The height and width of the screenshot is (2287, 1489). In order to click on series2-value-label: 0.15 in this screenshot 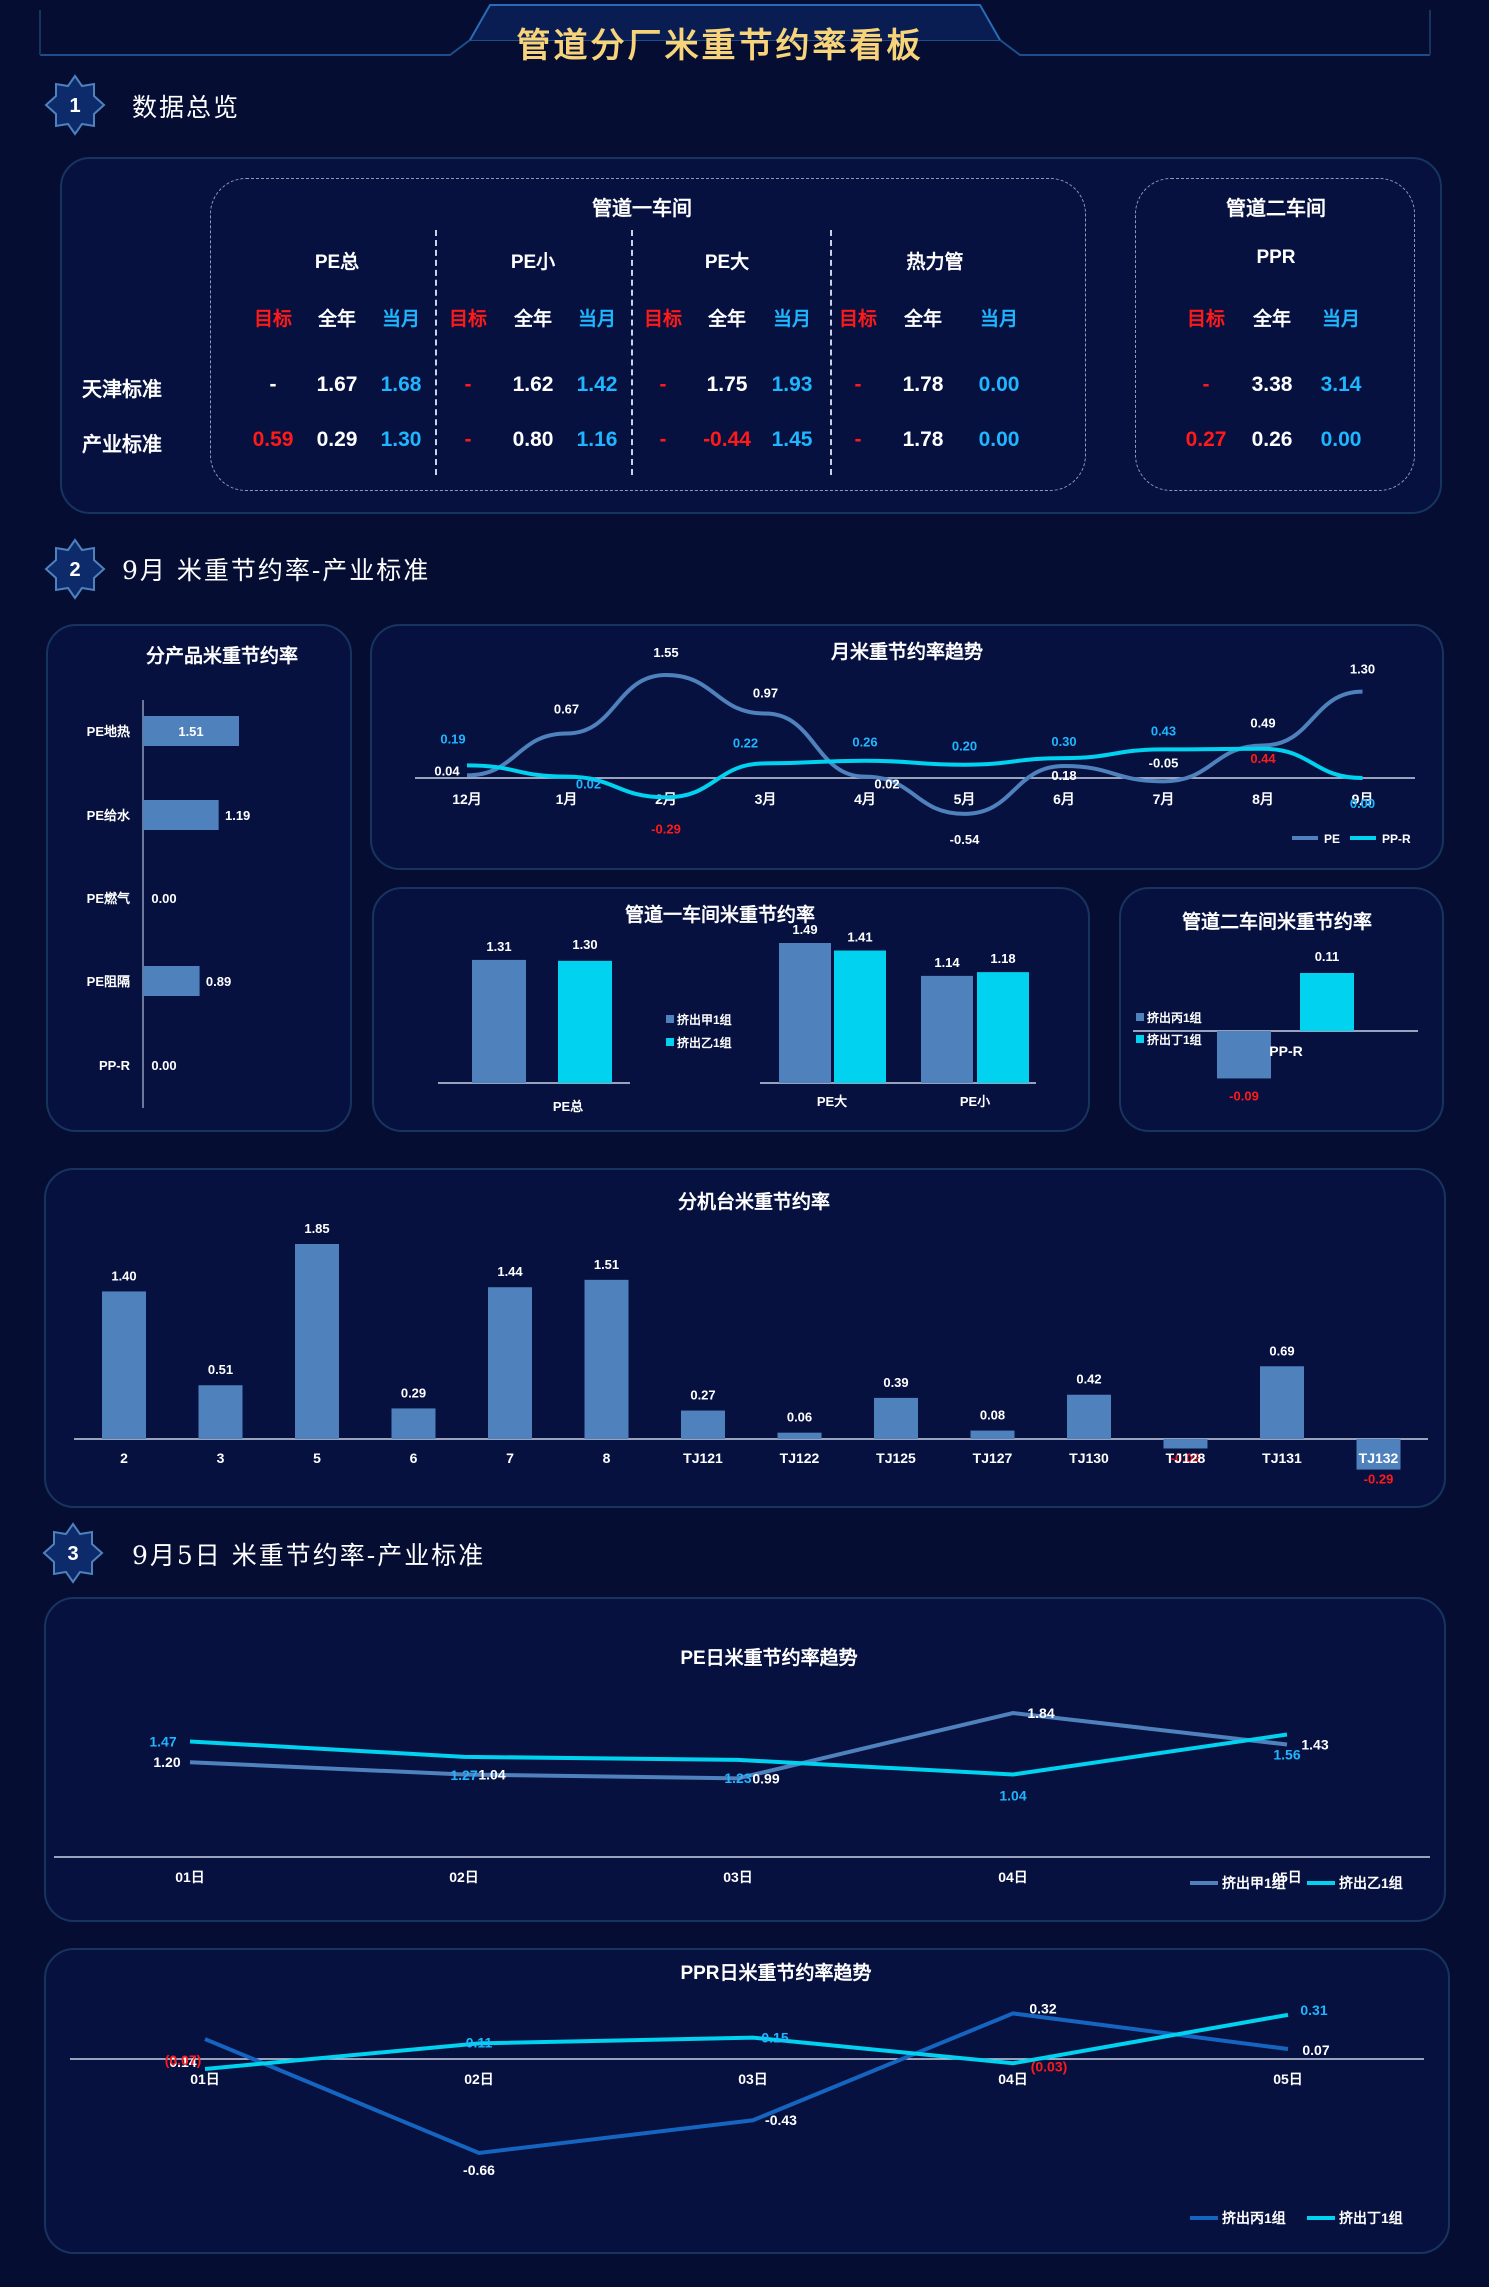, I will do `click(774, 2038)`.